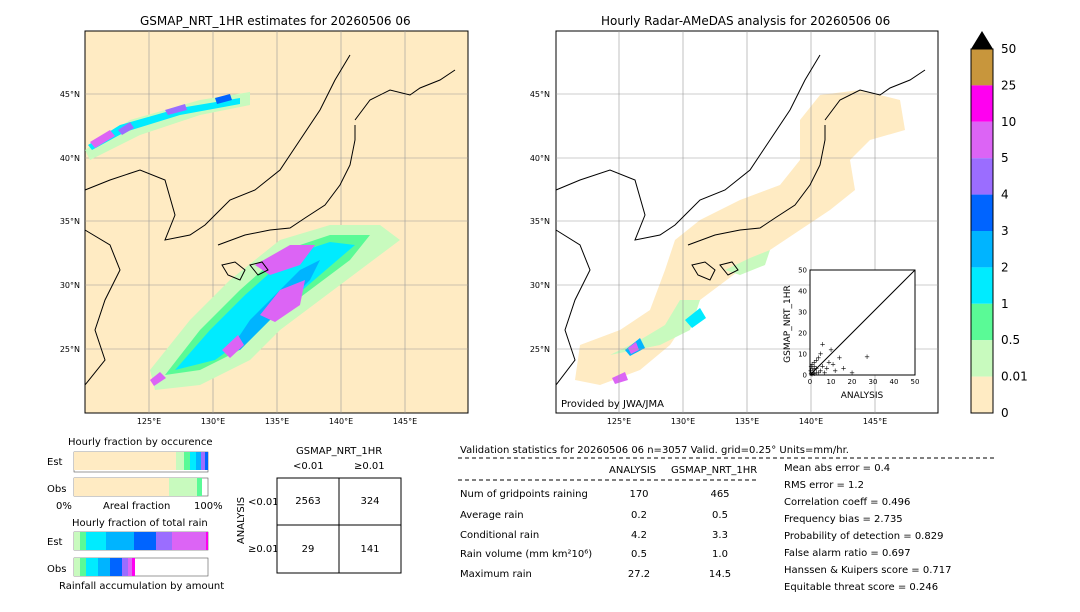 Image resolution: width=1080 pixels, height=612 pixels. Describe the element at coordinates (714, 470) in the screenshot. I see `validation-col-gsmap: GSMAP_NRT_1HR` at that location.